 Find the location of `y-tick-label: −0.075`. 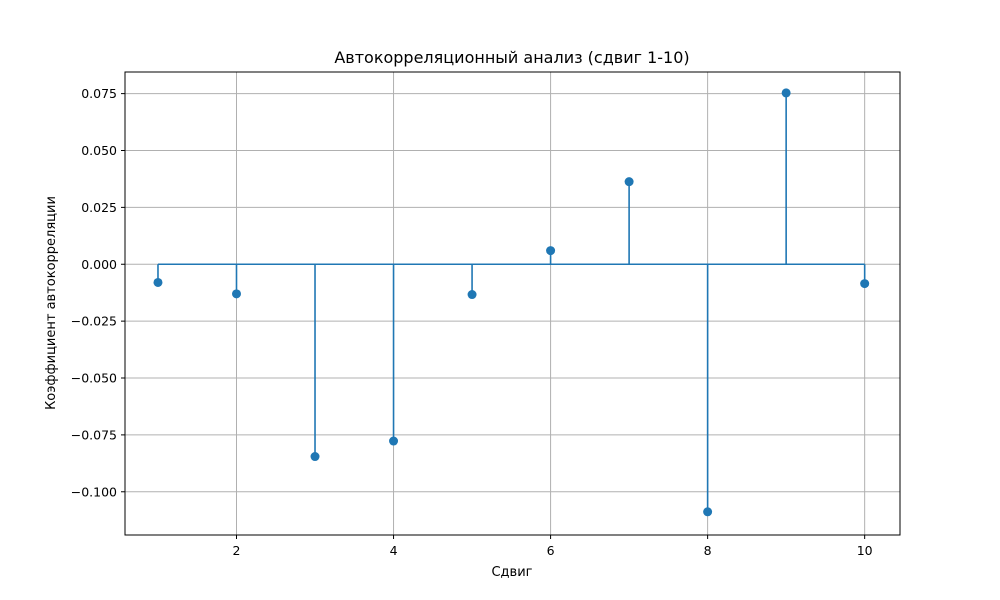

y-tick-label: −0.075 is located at coordinates (94, 434).